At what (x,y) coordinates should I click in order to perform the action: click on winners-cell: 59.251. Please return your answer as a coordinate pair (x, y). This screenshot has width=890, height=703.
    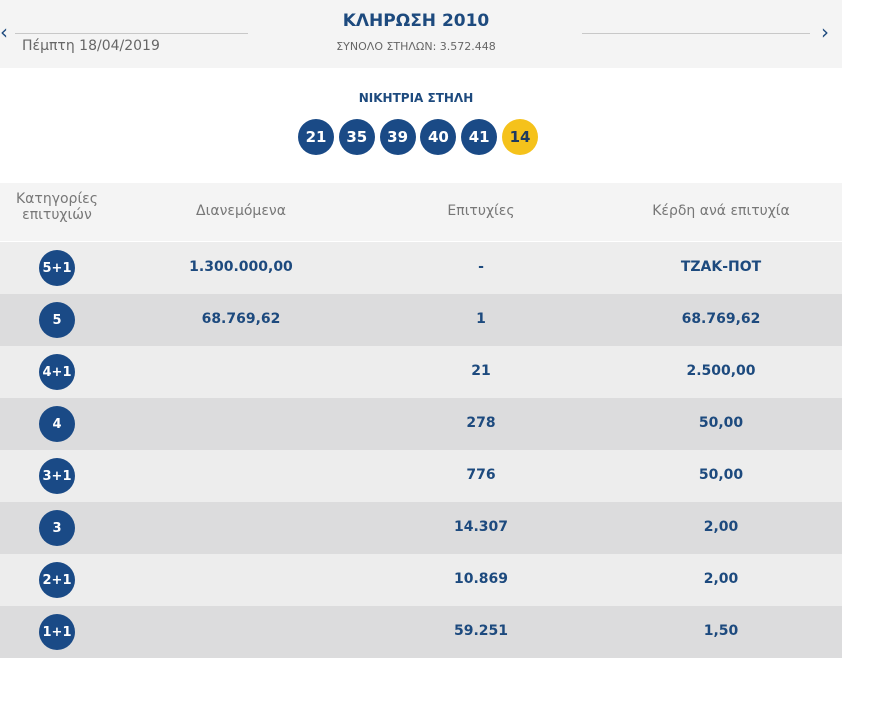
    Looking at the image, I should click on (481, 631).